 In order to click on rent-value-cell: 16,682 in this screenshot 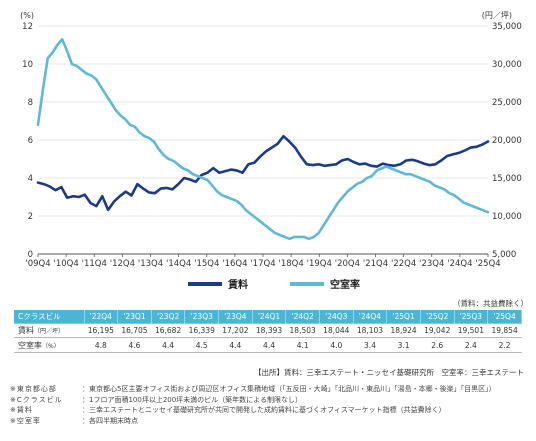, I will do `click(168, 330)`.